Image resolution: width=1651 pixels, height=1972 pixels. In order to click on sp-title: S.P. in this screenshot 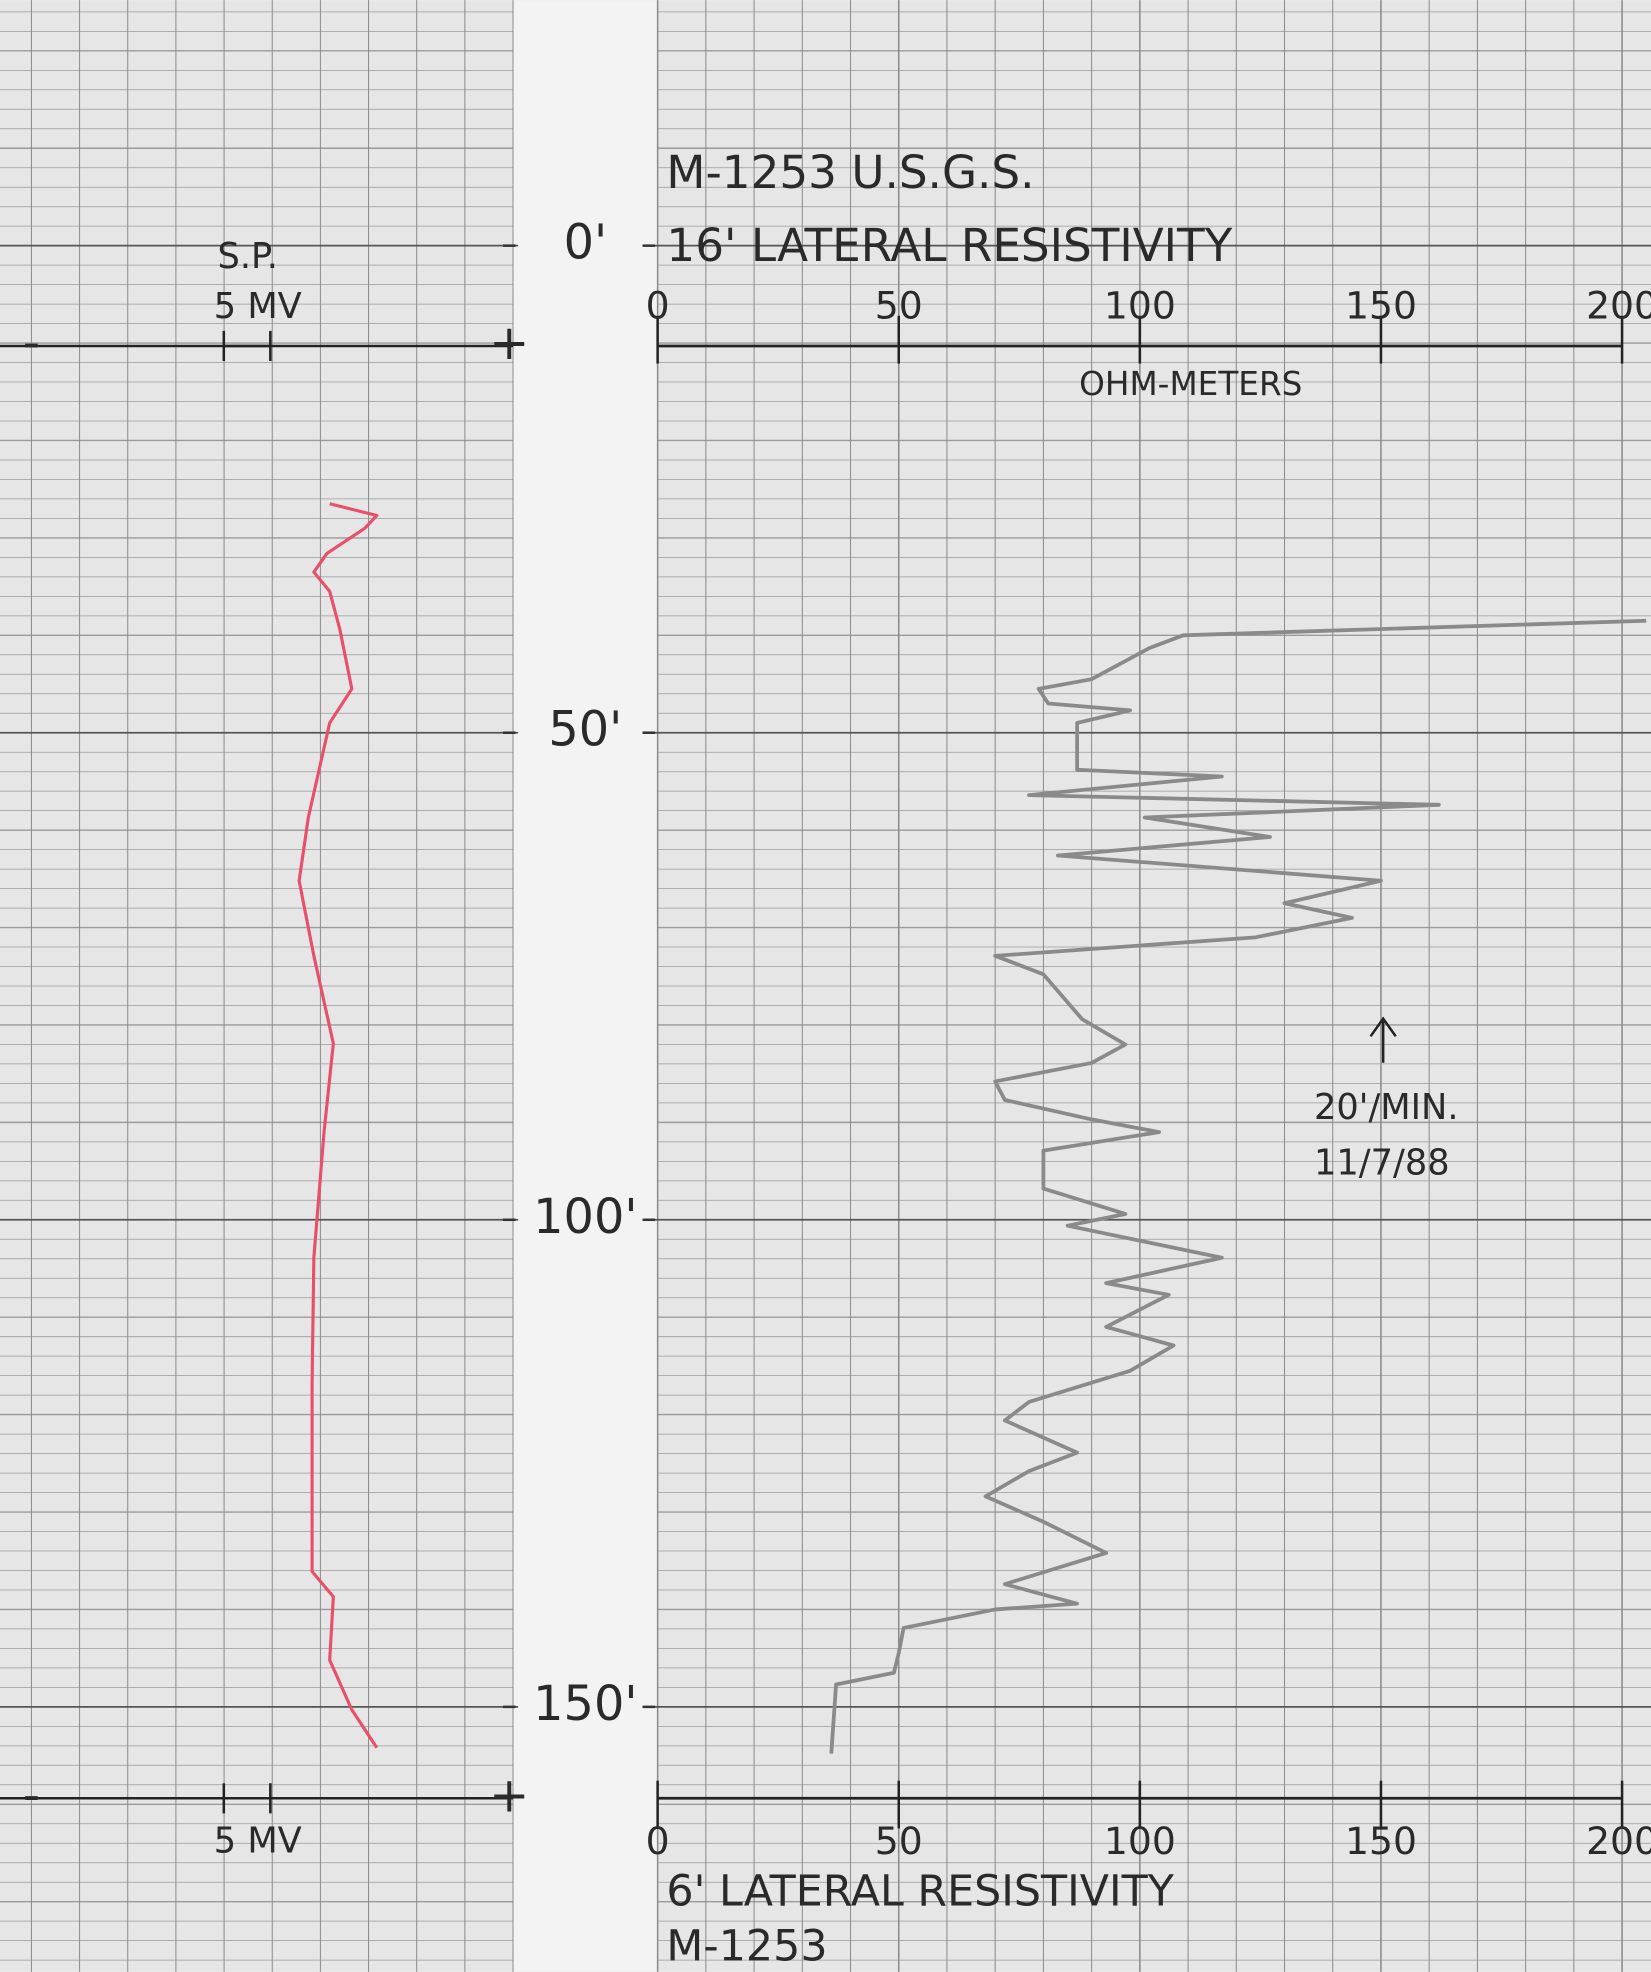, I will do `click(247, 256)`.